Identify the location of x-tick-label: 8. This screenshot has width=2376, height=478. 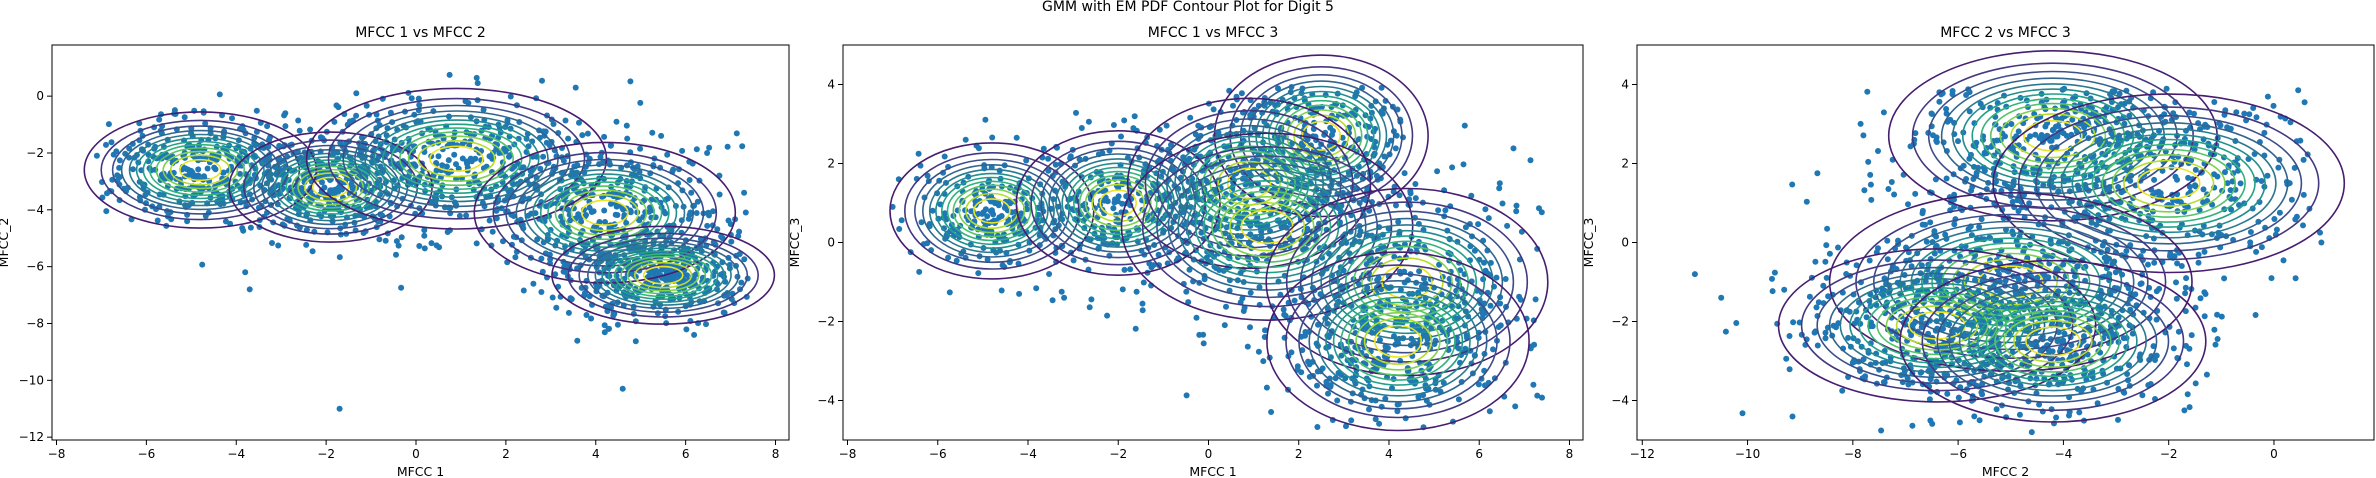
(1570, 454).